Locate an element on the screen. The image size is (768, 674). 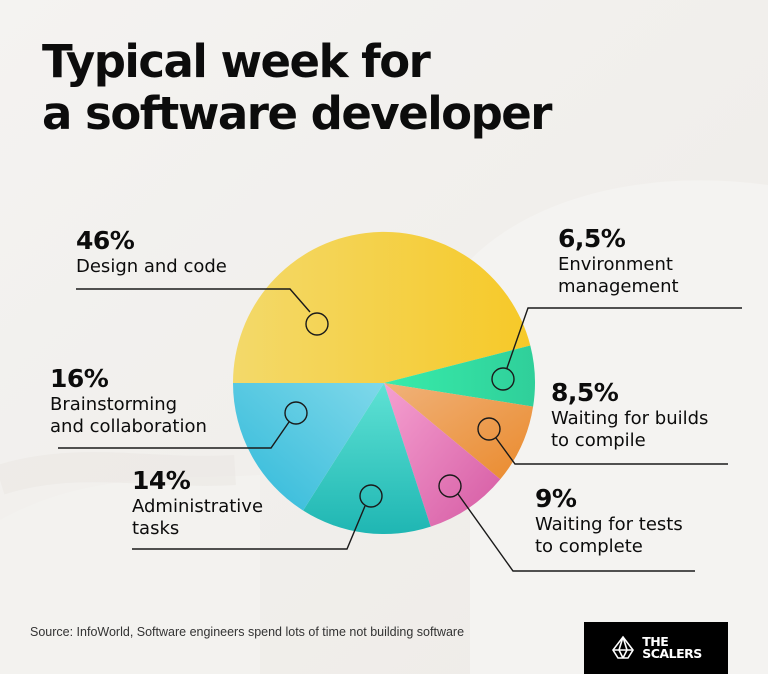
label-waiting-for-tests: 9% Waiting for tests to complete is located at coordinates (609, 521).